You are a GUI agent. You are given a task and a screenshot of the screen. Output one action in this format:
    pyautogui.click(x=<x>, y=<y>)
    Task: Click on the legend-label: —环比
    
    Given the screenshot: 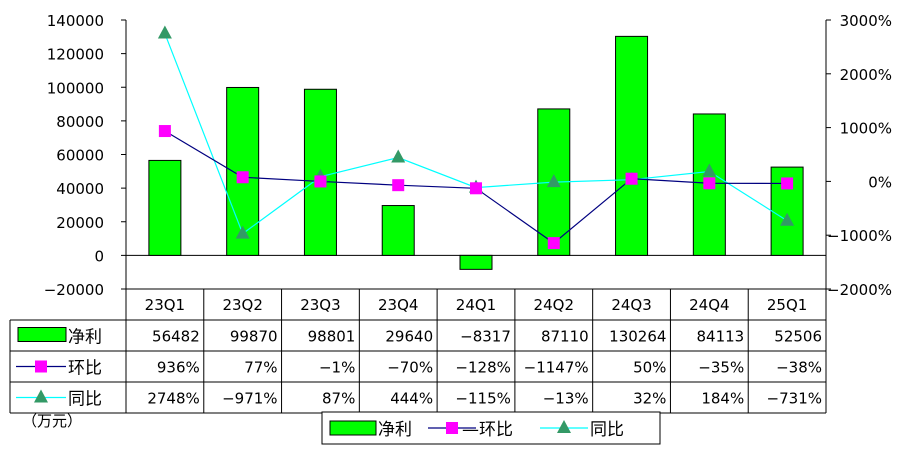 What is the action you would take?
    pyautogui.click(x=487, y=430)
    